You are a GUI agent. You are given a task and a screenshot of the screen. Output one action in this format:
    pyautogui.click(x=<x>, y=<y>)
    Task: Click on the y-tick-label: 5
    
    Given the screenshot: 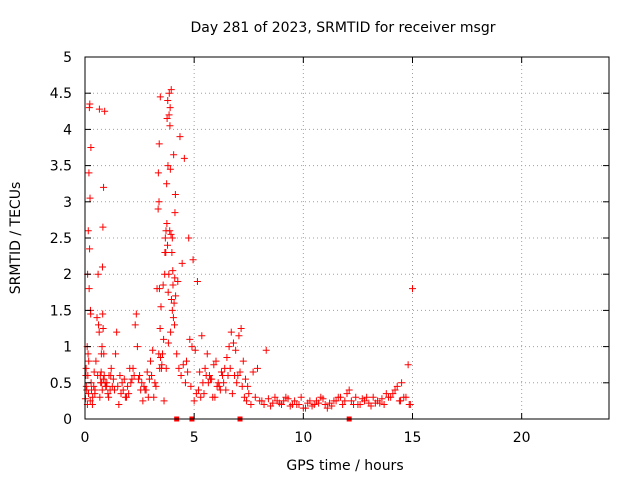 What is the action you would take?
    pyautogui.click(x=67, y=58)
    